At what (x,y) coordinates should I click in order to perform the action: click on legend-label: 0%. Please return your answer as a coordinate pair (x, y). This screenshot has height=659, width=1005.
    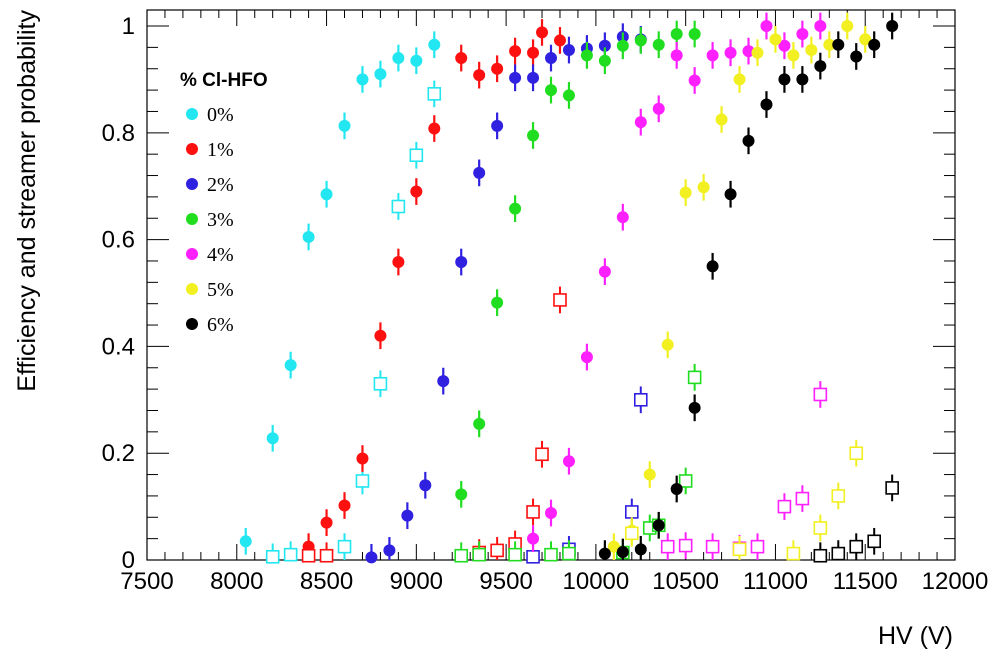
    Looking at the image, I should click on (220, 115).